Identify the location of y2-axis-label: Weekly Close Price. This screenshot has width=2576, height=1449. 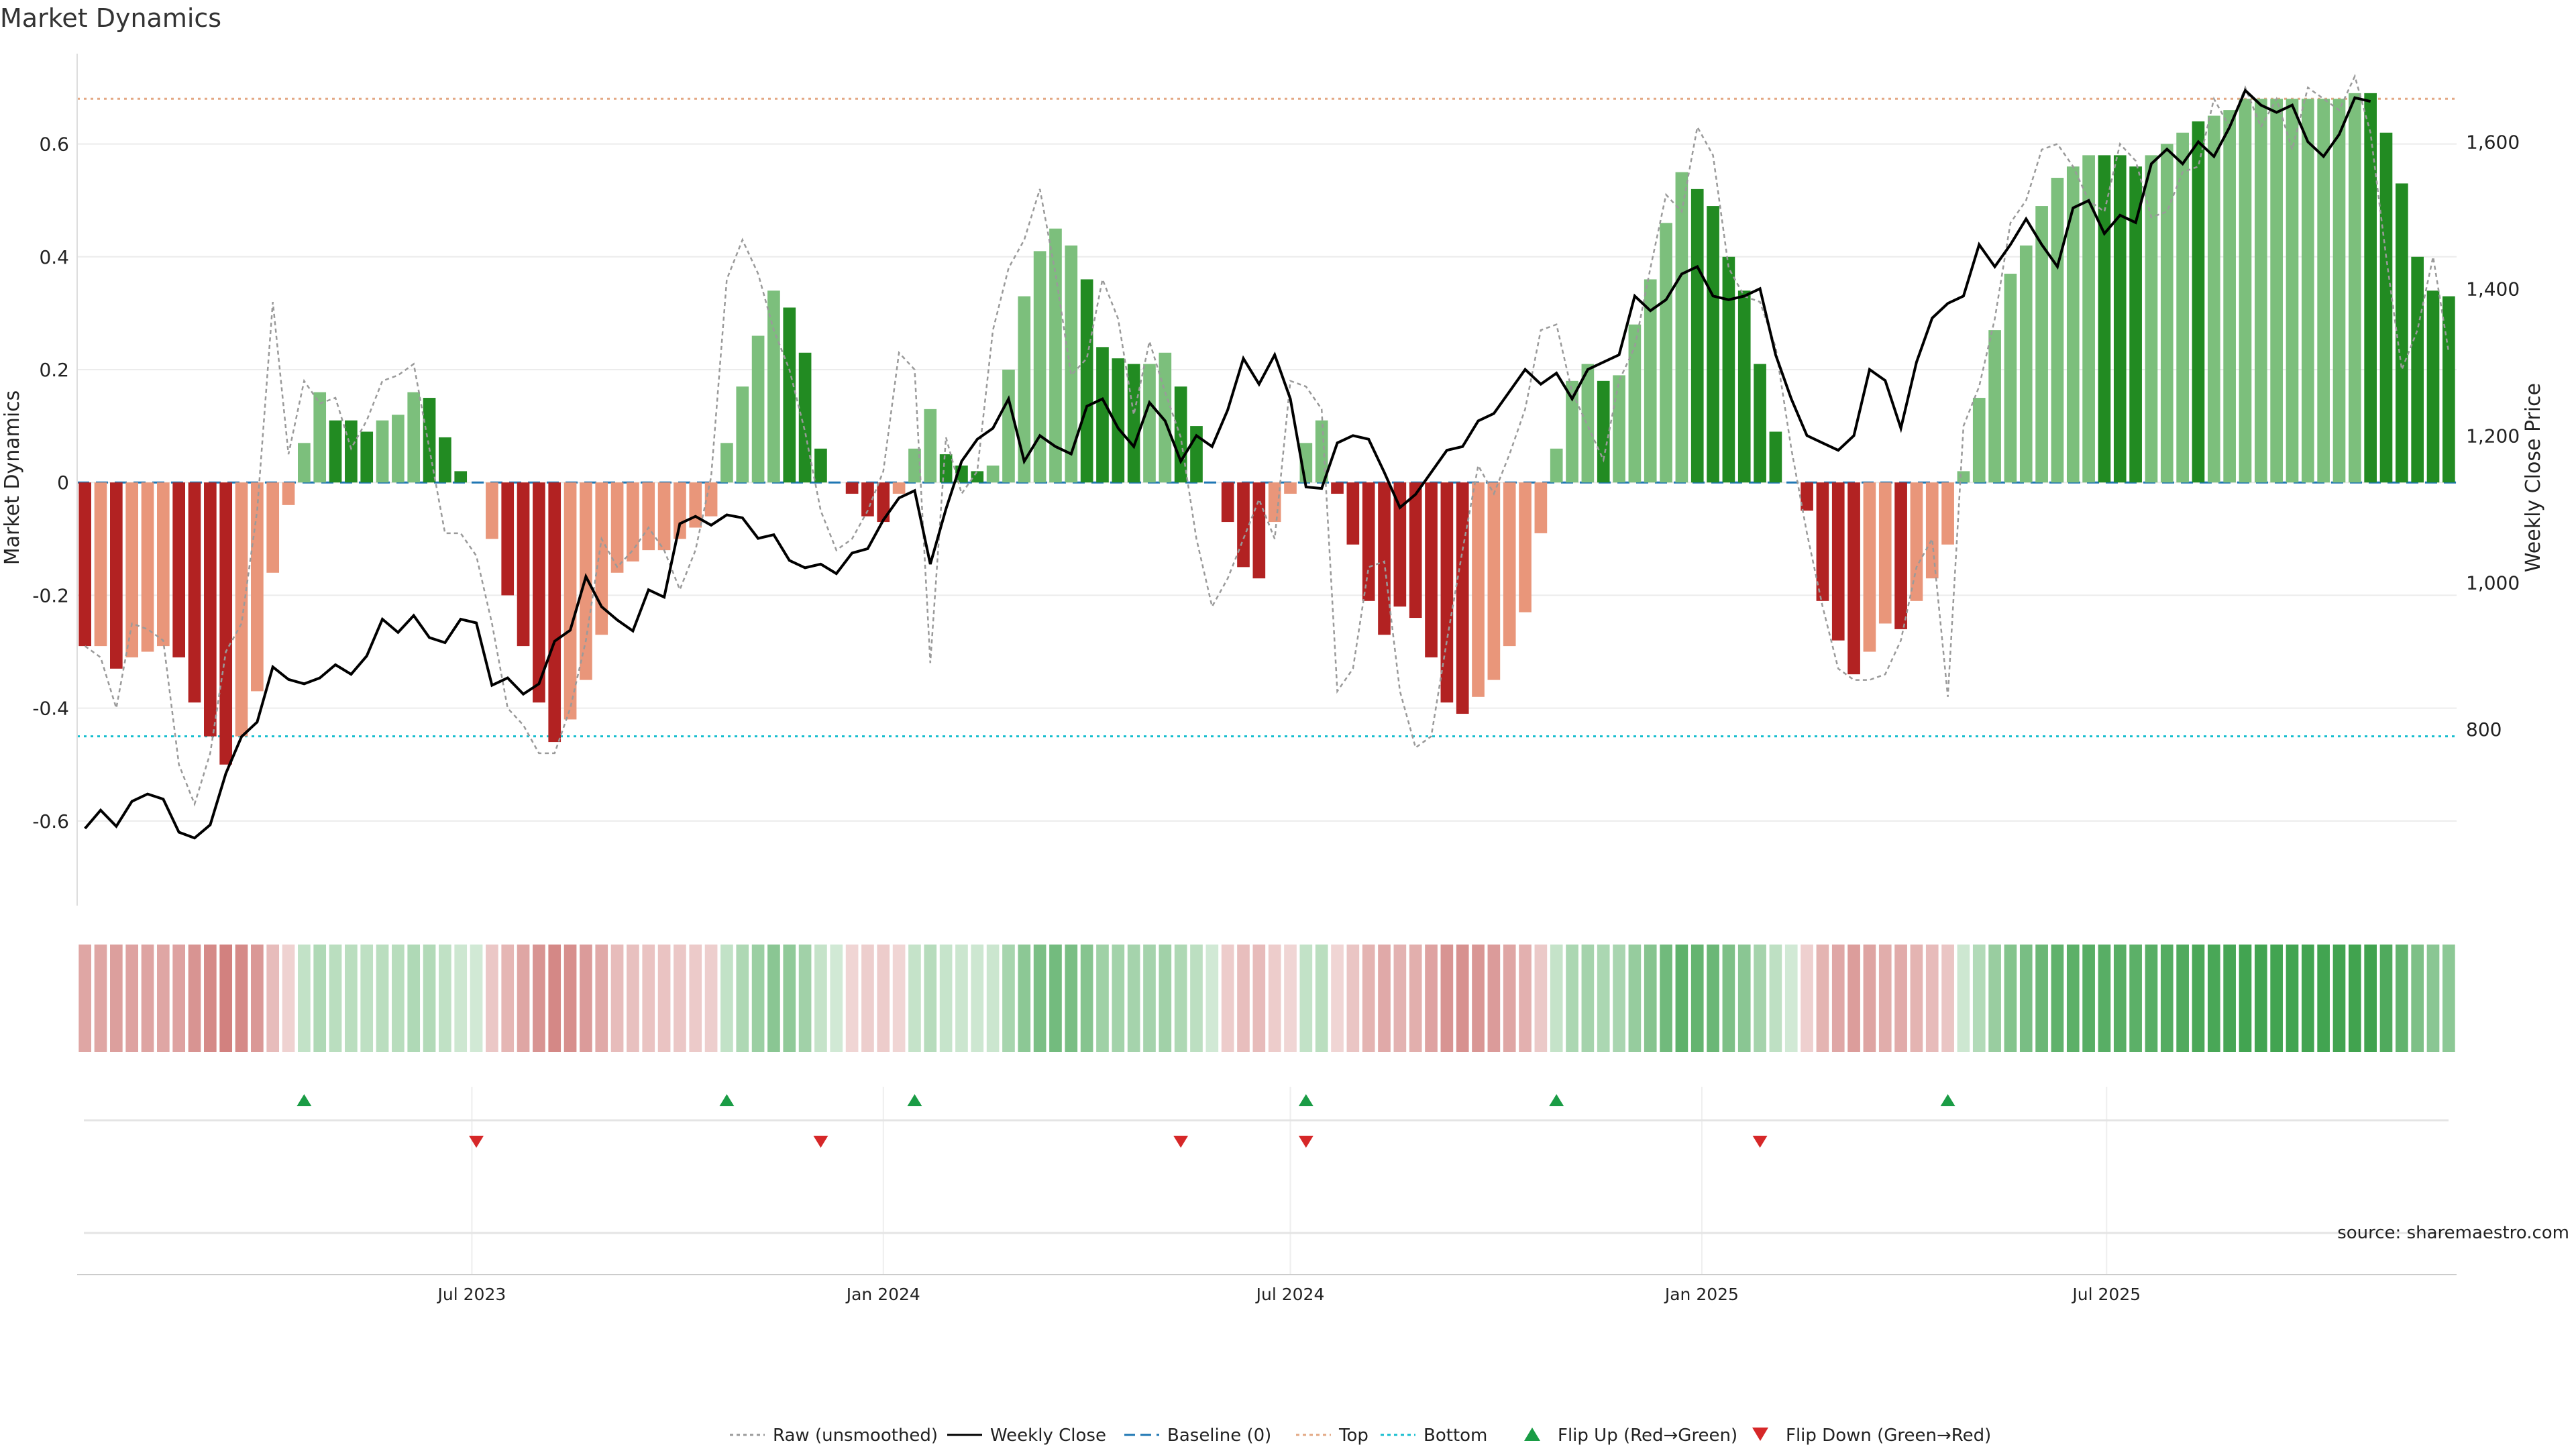
(2533, 477).